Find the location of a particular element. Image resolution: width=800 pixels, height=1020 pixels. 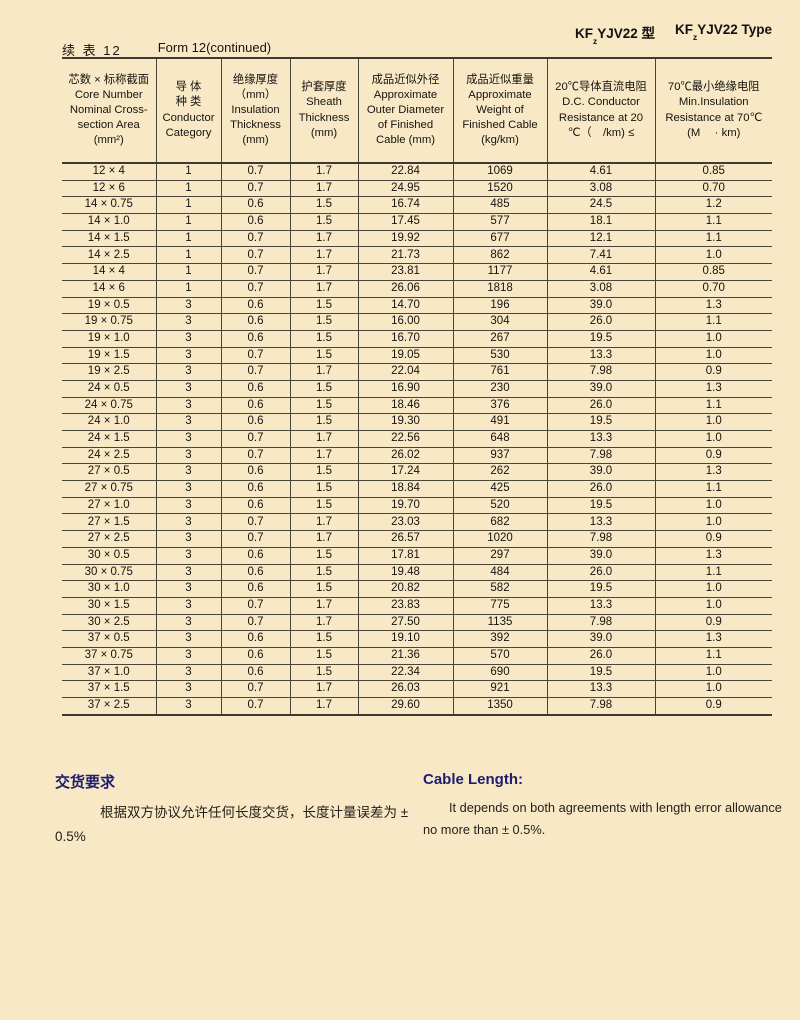

table-cell: 1020 is located at coordinates (500, 539).